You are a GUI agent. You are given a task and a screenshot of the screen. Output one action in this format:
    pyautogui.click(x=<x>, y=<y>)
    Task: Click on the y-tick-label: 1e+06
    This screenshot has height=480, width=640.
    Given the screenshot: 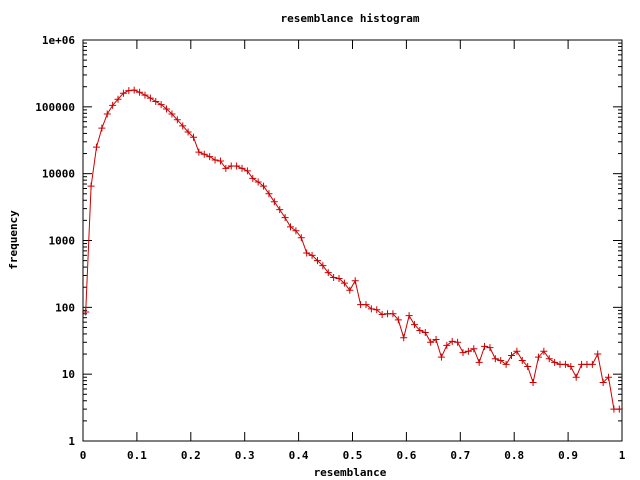 What is the action you would take?
    pyautogui.click(x=58, y=40)
    